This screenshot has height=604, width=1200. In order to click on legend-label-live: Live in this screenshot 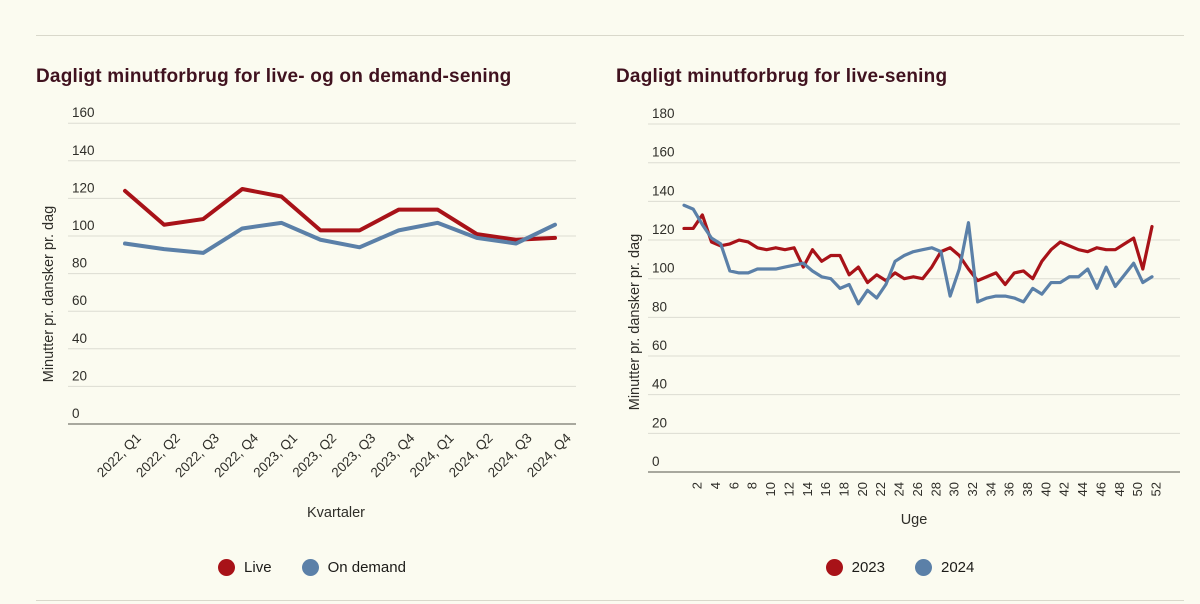, I will do `click(258, 567)`.